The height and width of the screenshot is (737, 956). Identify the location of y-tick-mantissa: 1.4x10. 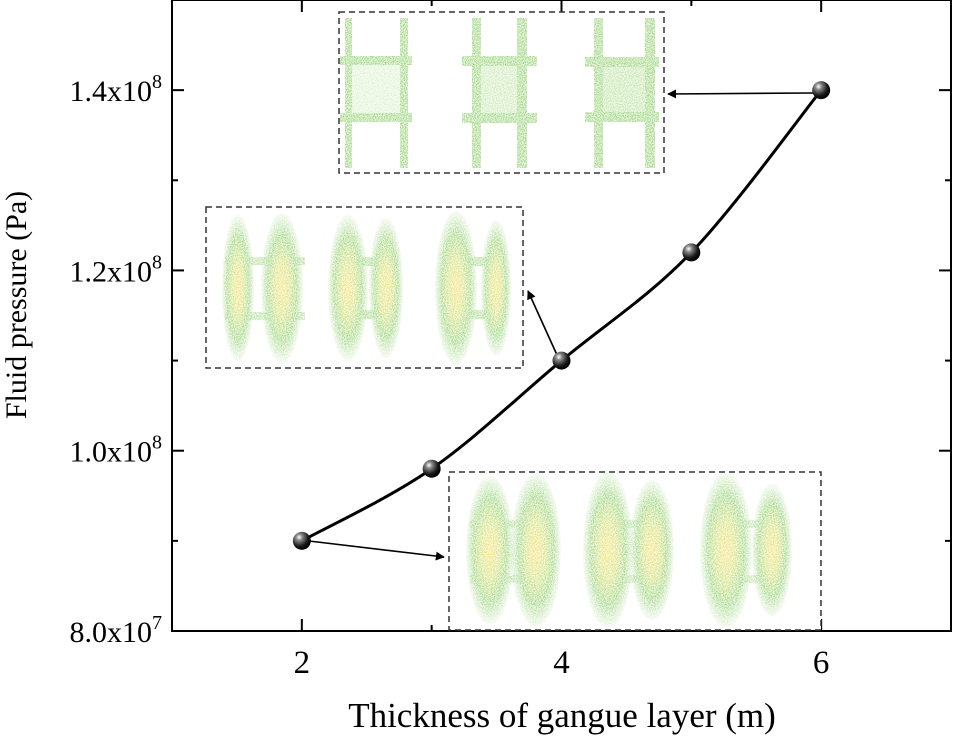
(111, 91).